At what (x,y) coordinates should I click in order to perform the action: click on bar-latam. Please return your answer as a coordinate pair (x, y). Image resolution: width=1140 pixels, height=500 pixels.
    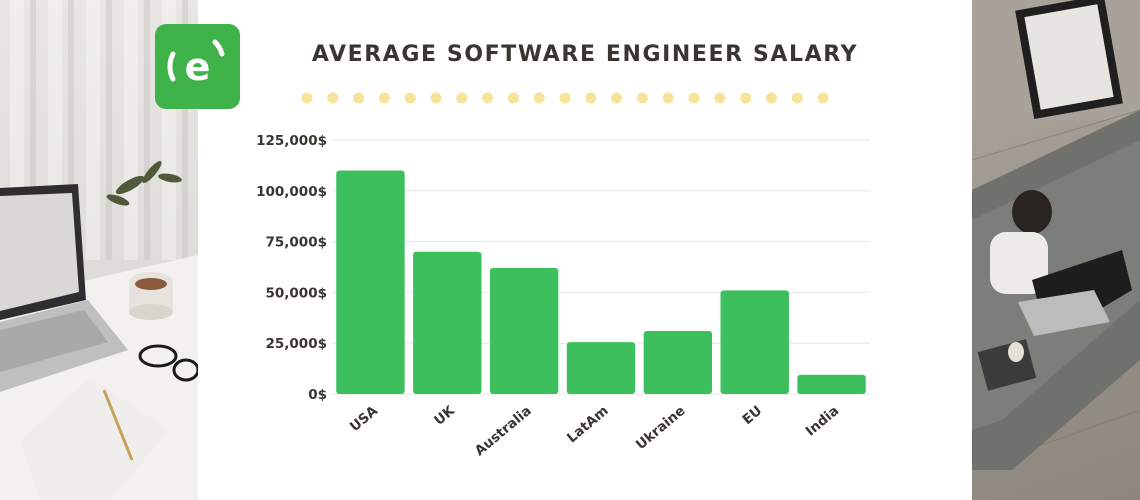
    Looking at the image, I should click on (601, 368).